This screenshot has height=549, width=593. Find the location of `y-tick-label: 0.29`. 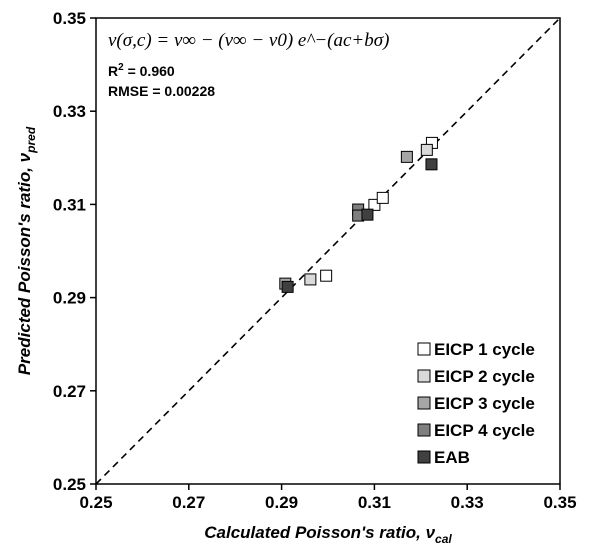

y-tick-label: 0.29 is located at coordinates (69, 298).